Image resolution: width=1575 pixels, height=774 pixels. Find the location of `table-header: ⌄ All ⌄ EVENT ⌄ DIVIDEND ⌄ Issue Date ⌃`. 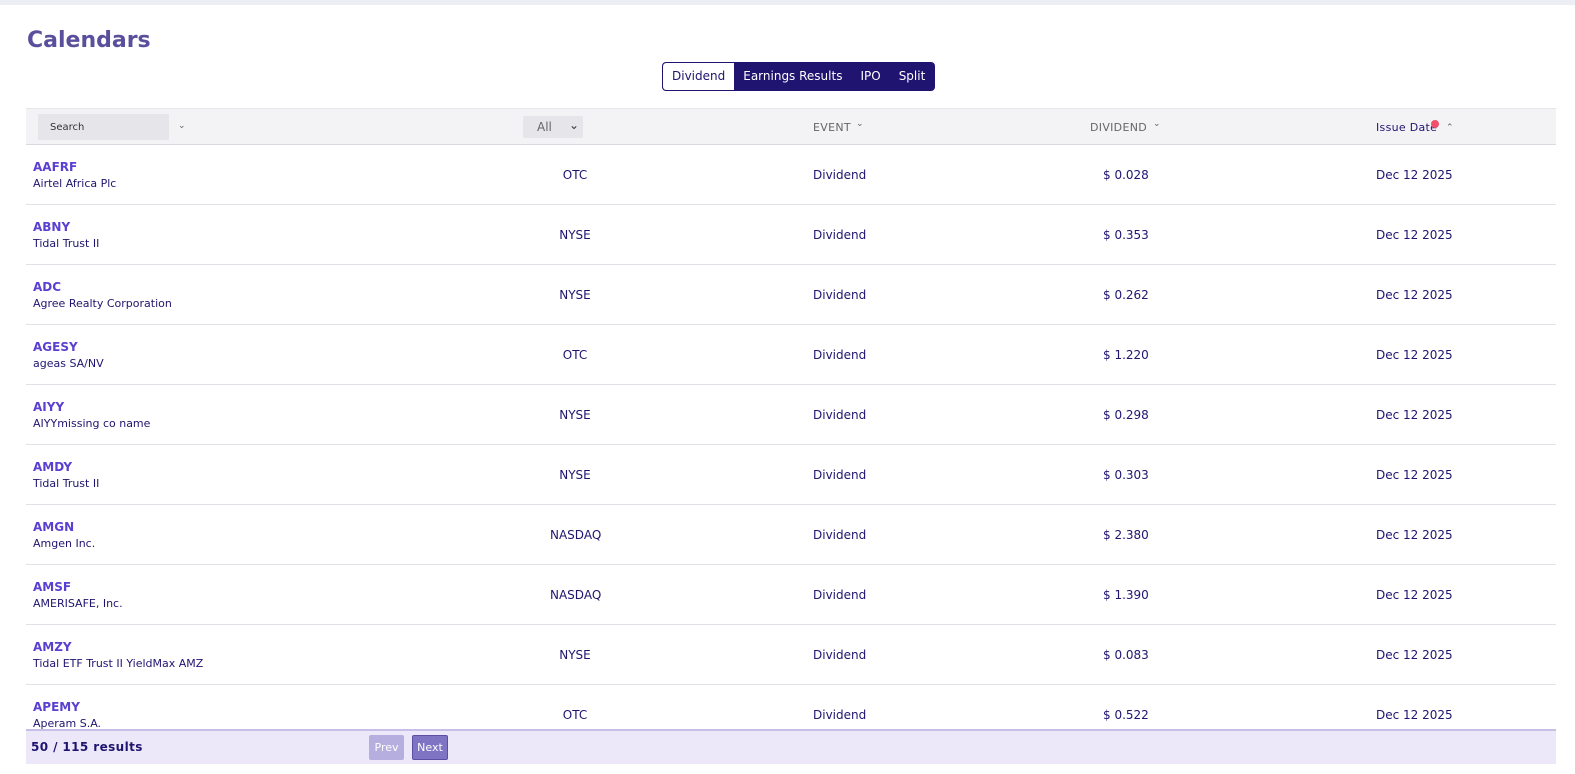

table-header: ⌄ All ⌄ EVENT ⌄ DIVIDEND ⌄ Issue Date ⌃ is located at coordinates (791, 126).